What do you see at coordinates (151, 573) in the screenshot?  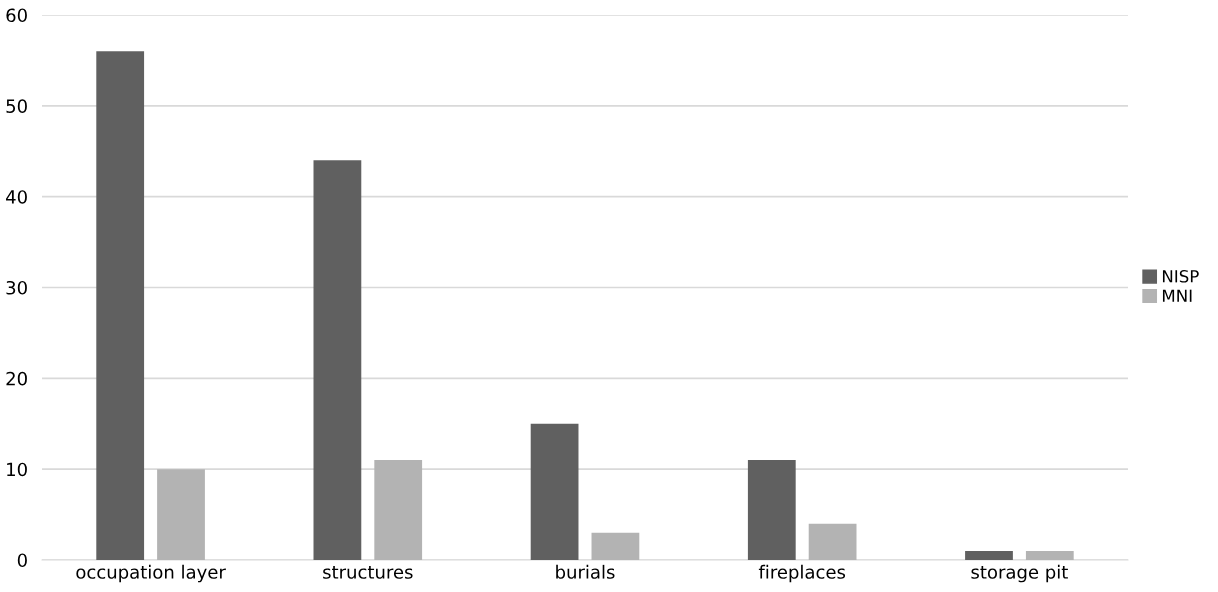 I see `x-tick-label: occupation layer` at bounding box center [151, 573].